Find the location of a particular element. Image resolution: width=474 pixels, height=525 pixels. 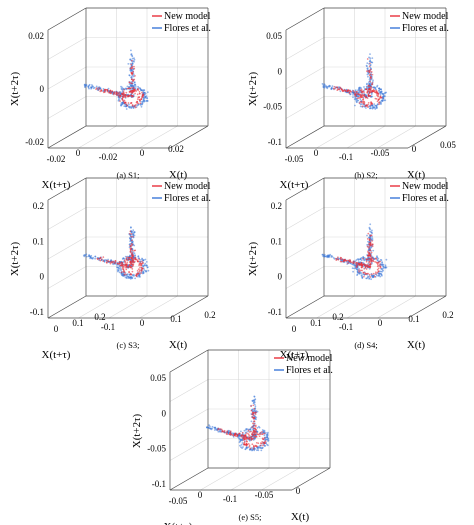

y-tick-label: -0.05 is located at coordinates (178, 501).